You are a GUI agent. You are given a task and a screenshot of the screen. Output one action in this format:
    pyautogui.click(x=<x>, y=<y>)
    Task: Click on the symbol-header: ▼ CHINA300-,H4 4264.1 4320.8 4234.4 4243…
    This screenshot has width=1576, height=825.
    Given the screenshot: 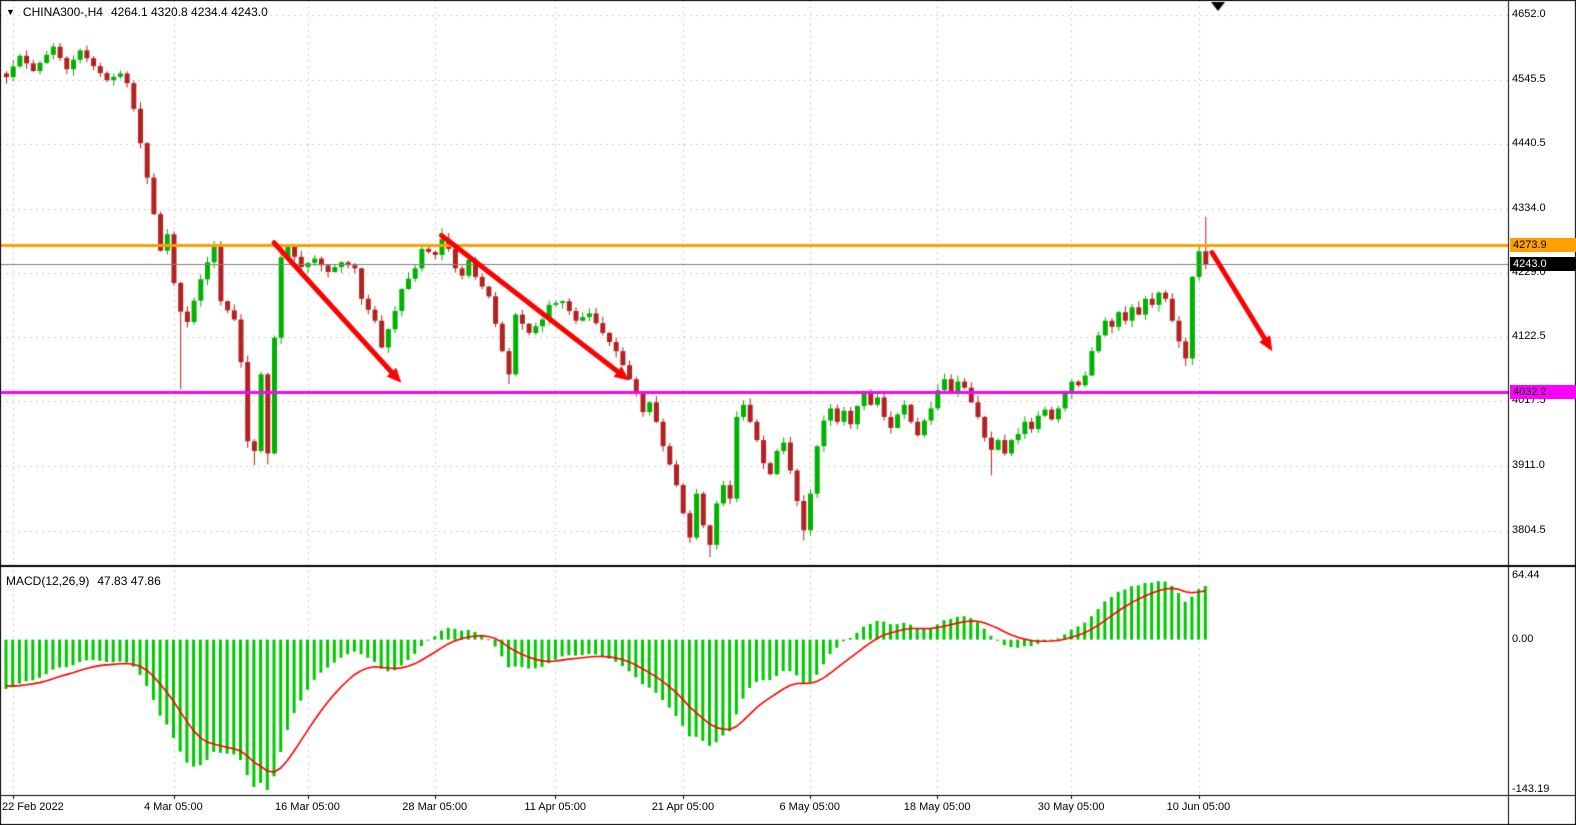 What is the action you would take?
    pyautogui.click(x=137, y=12)
    